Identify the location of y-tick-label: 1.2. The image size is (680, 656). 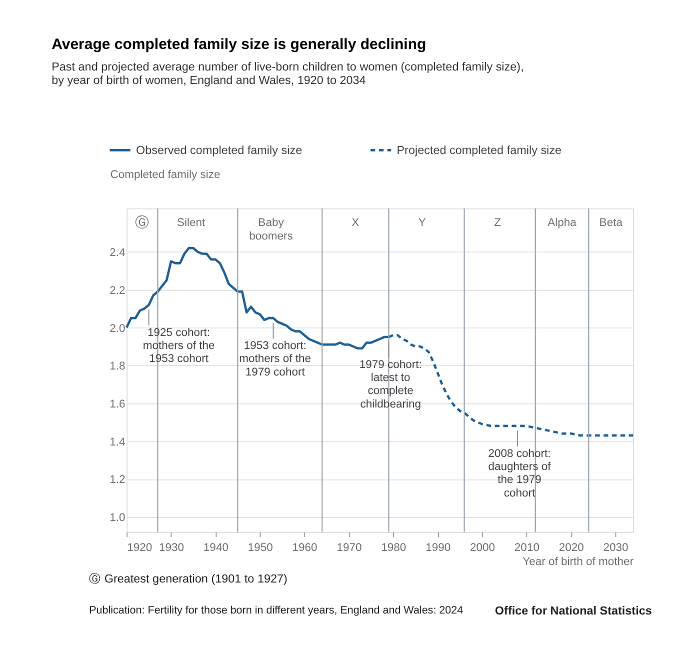
(118, 480).